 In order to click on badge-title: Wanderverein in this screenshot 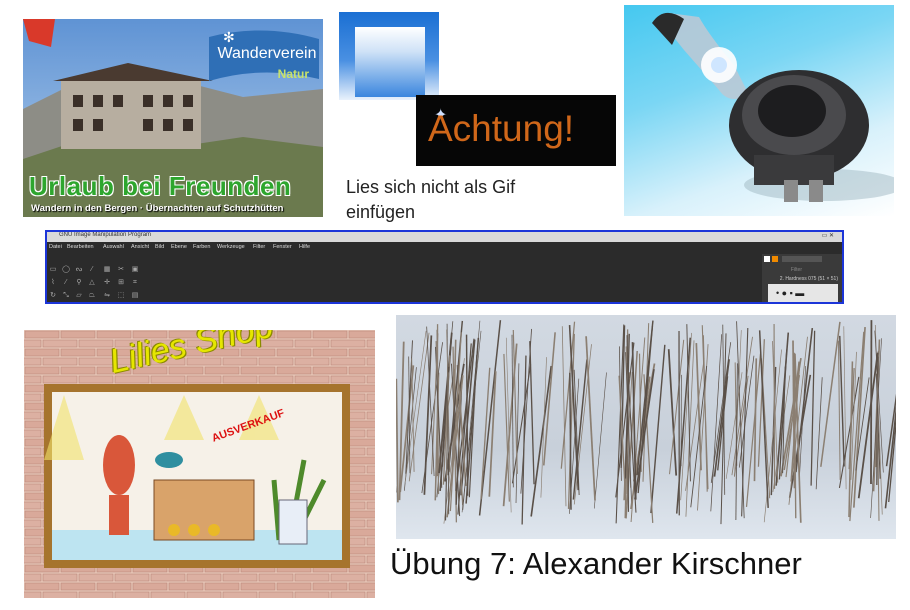, I will do `click(267, 53)`.